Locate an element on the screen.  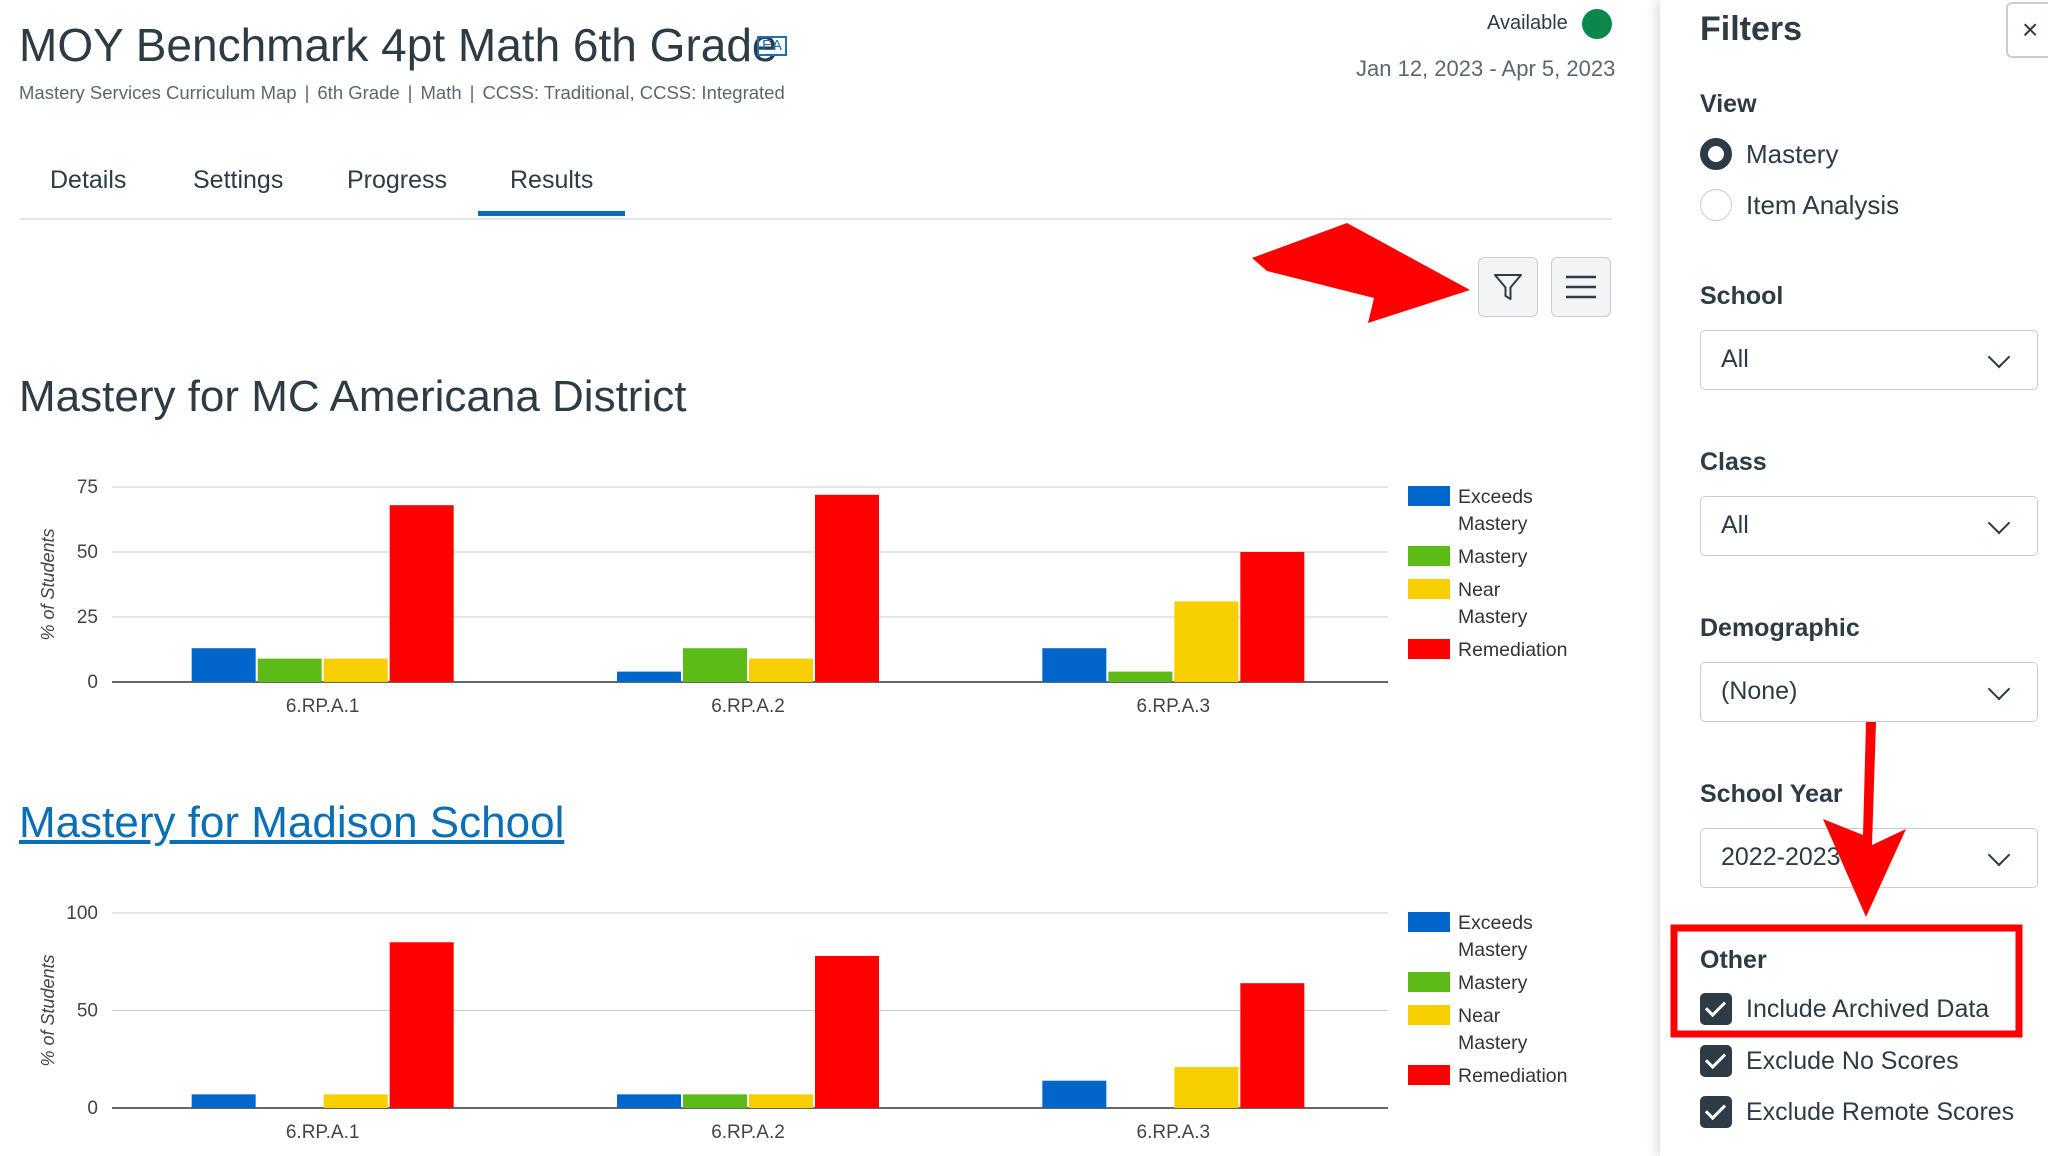
tab-progress: Progress is located at coordinates (397, 180).